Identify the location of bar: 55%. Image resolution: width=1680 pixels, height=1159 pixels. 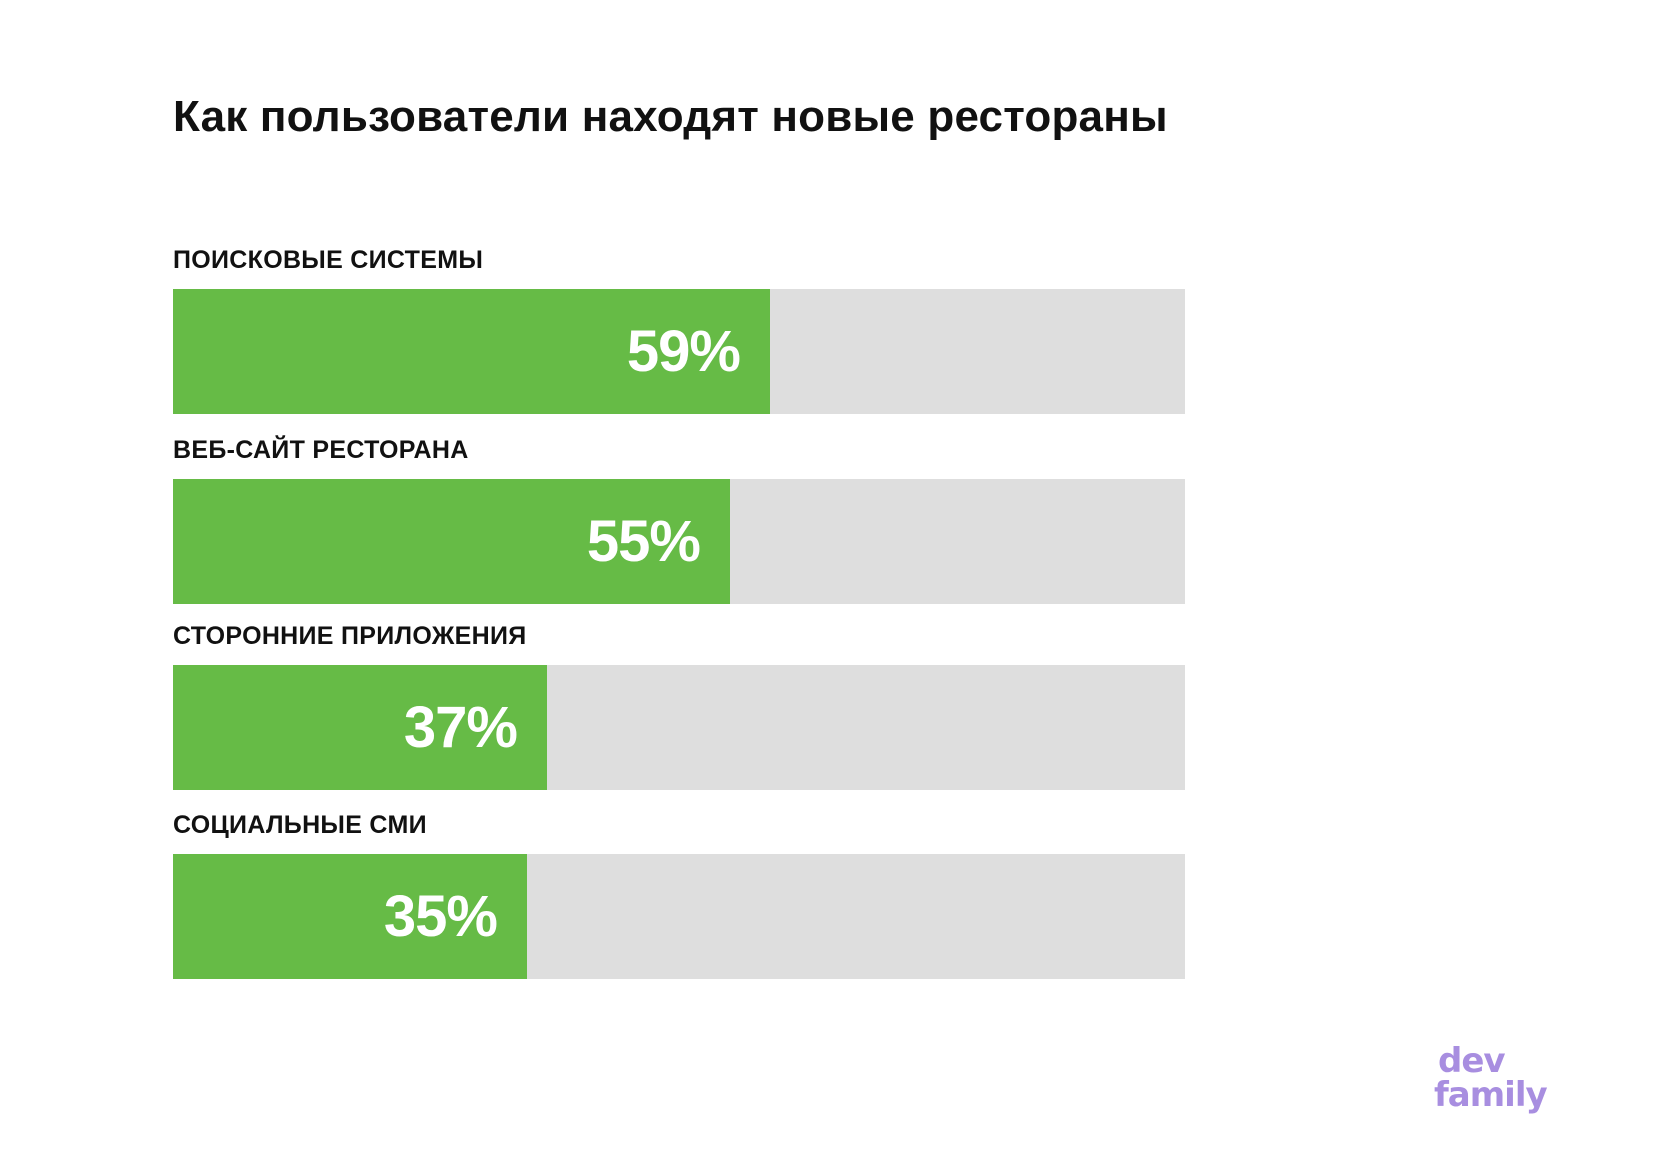
(451, 541).